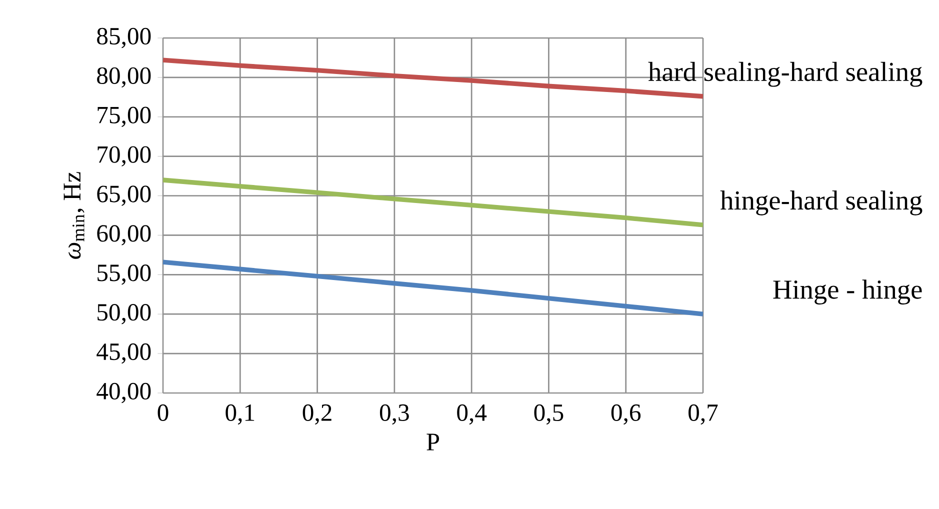 This screenshot has width=939, height=509. Describe the element at coordinates (433, 78) in the screenshot. I see `line-series` at that location.